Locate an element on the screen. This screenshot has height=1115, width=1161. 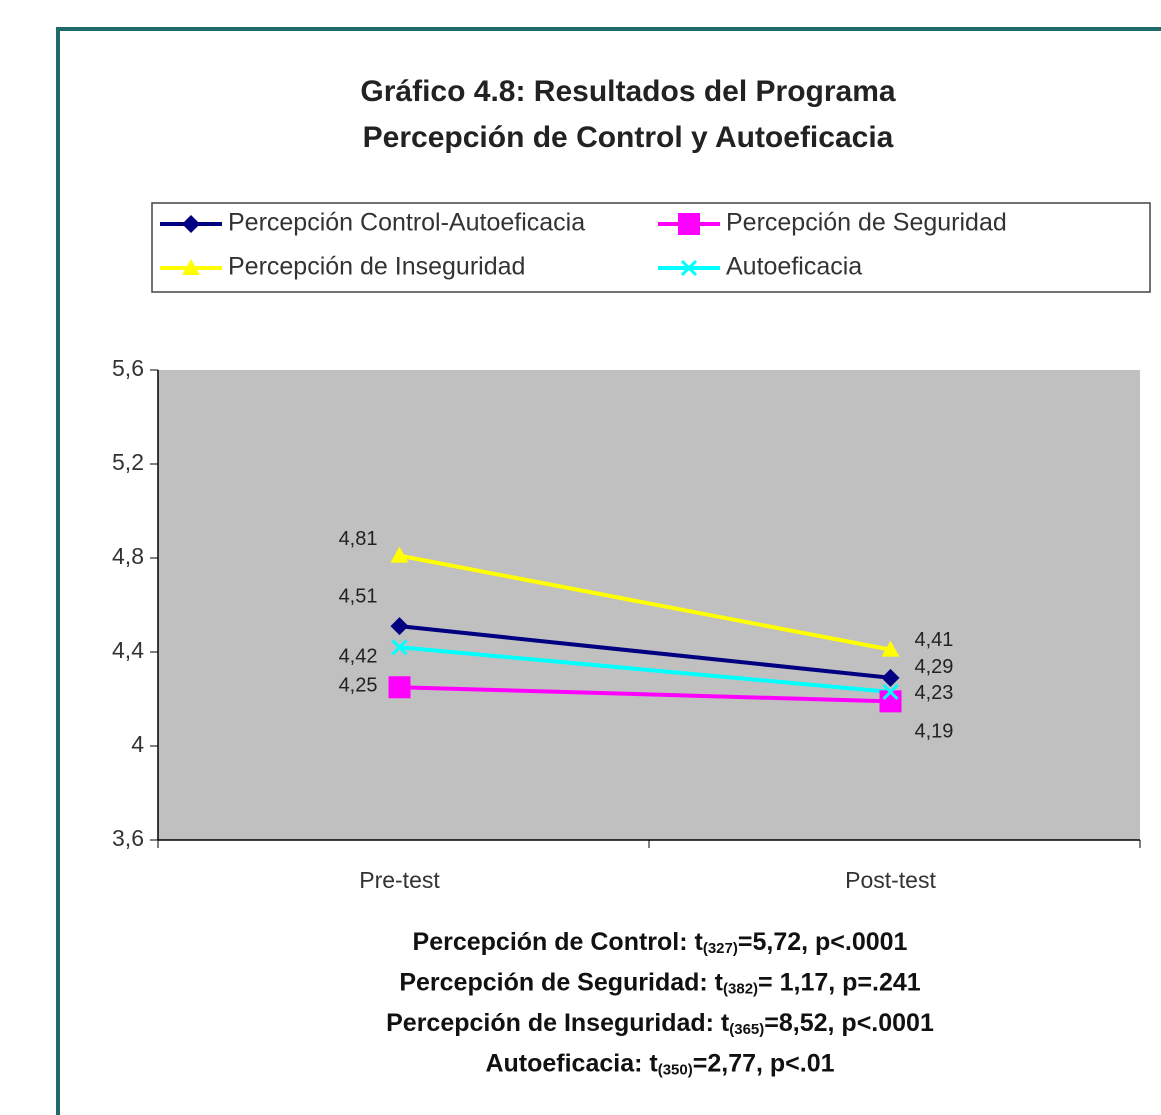
annotation-rest: =2,77, p<.01 is located at coordinates (764, 1063).